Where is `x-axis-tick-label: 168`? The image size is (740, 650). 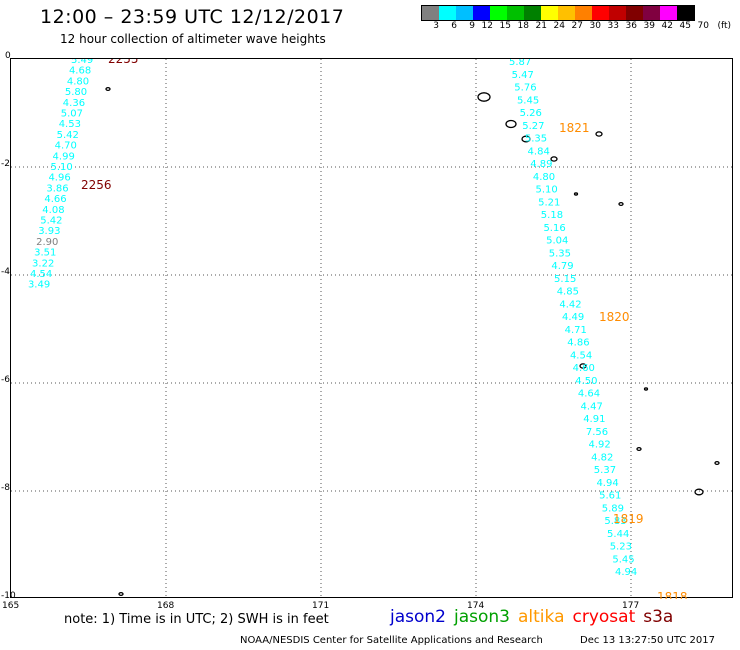 x-axis-tick-label: 168 is located at coordinates (166, 606).